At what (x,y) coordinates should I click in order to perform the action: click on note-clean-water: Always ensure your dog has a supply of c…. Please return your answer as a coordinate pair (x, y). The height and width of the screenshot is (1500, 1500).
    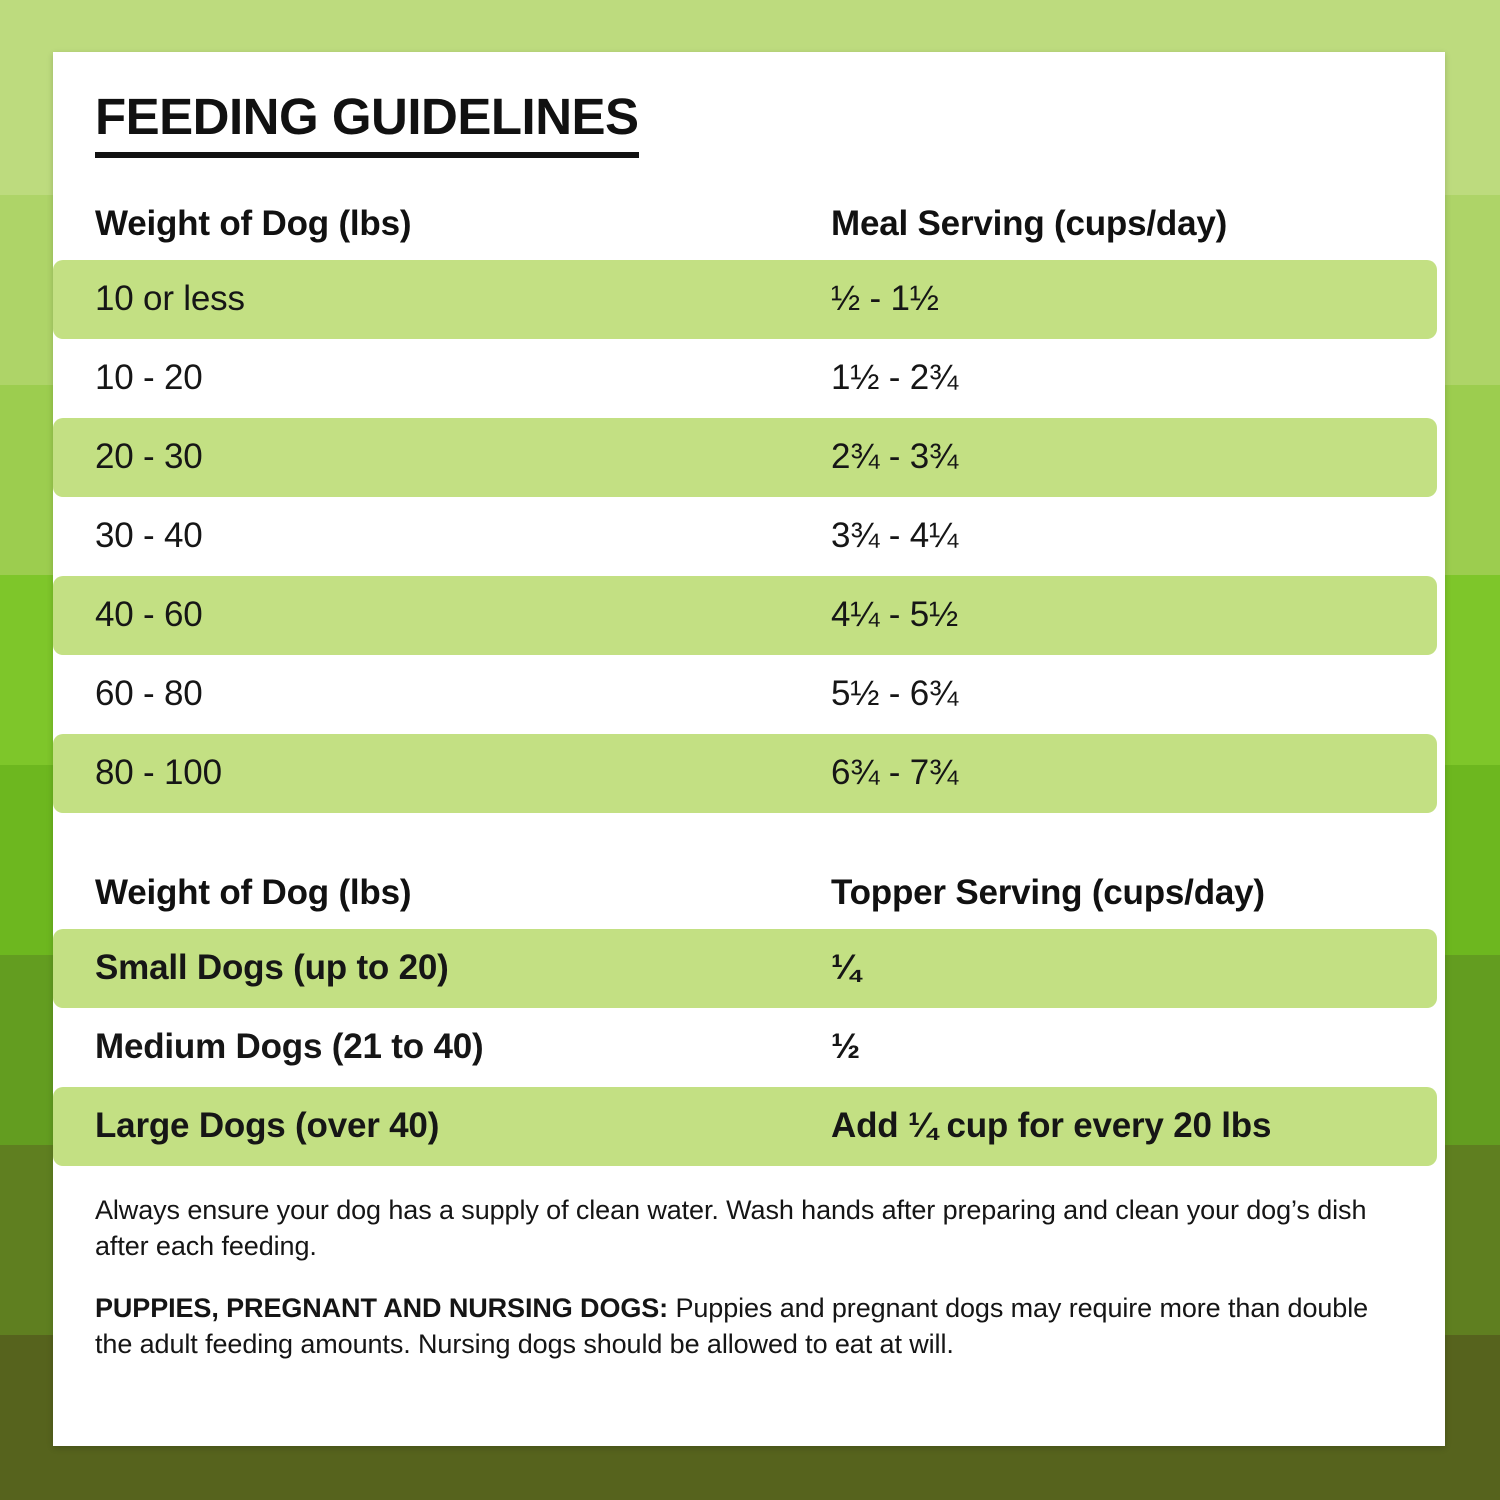
    Looking at the image, I should click on (731, 1227).